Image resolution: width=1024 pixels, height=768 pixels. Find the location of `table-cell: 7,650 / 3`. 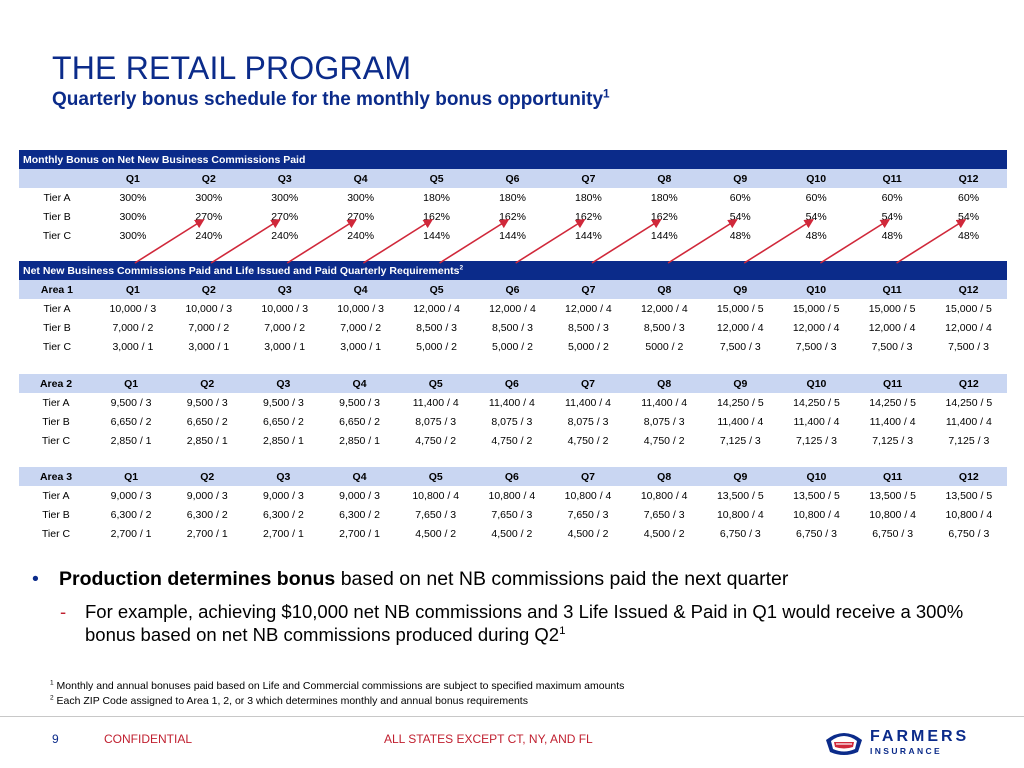

table-cell: 7,650 / 3 is located at coordinates (512, 514).